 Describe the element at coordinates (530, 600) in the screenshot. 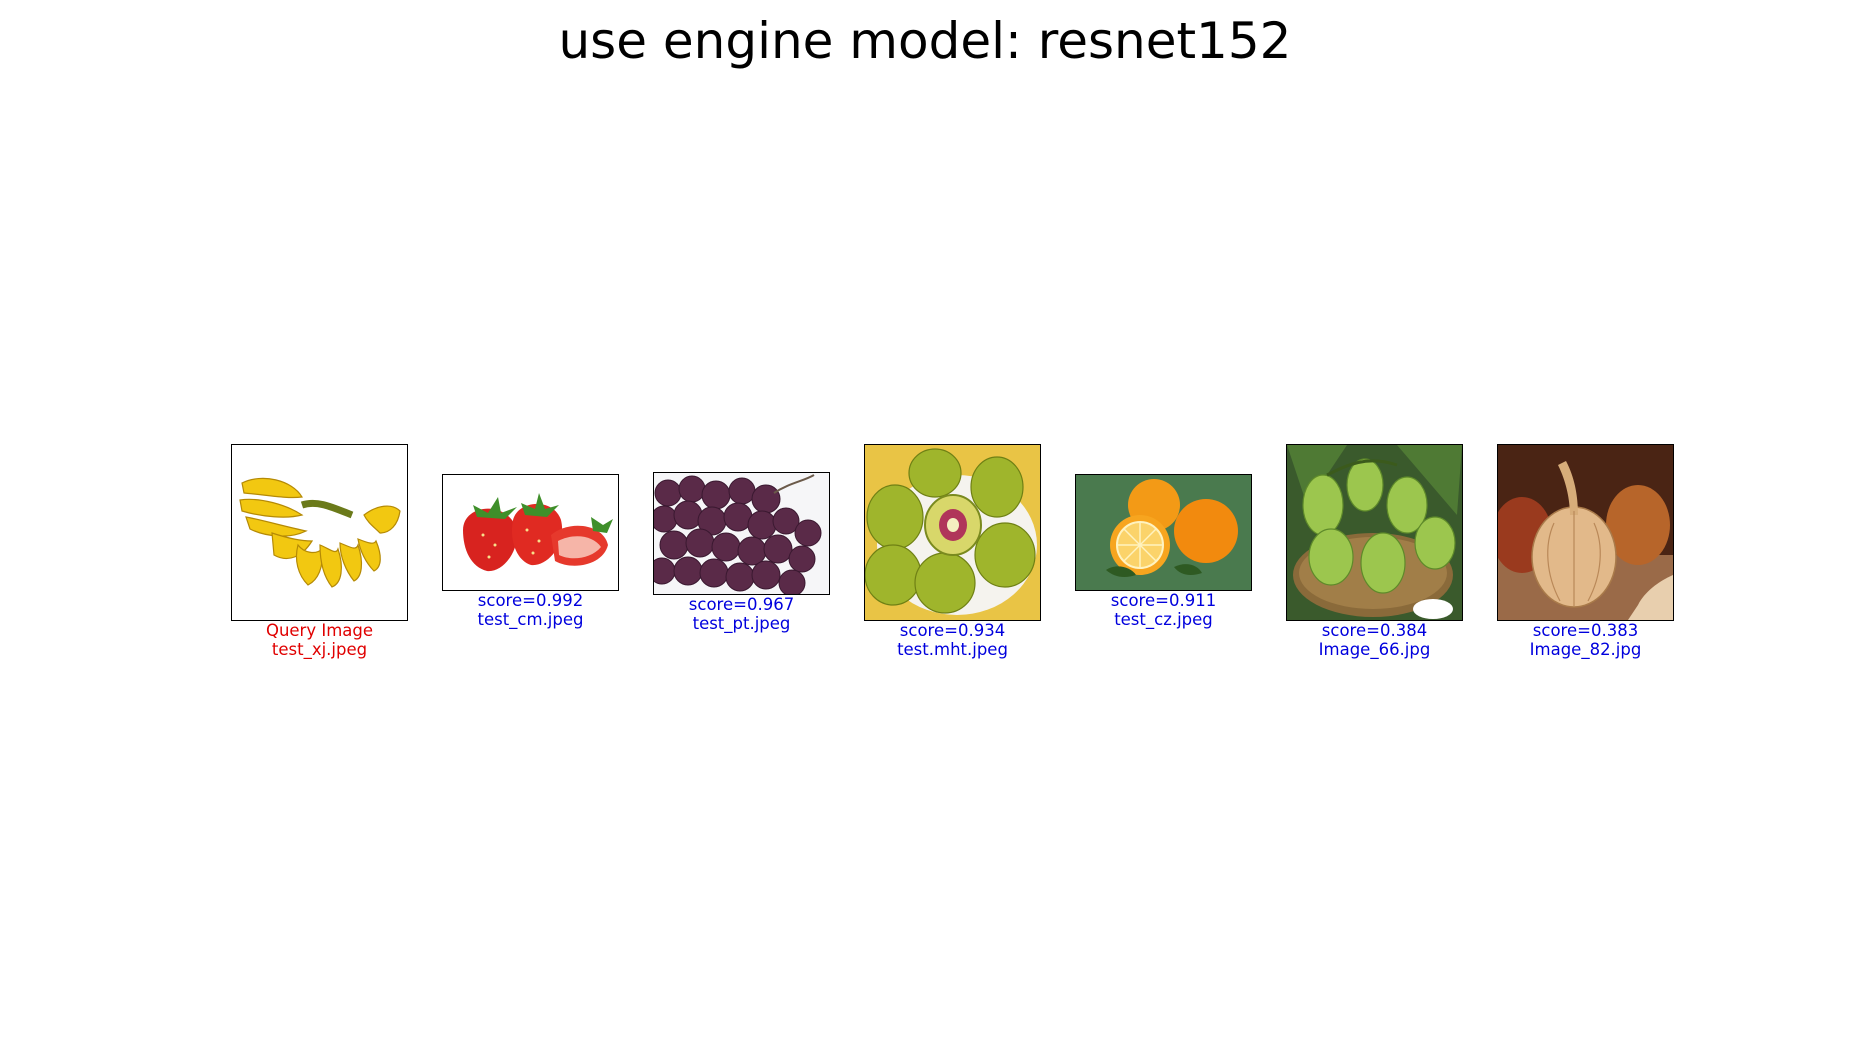

I see `result-score-1: score=0.992` at that location.